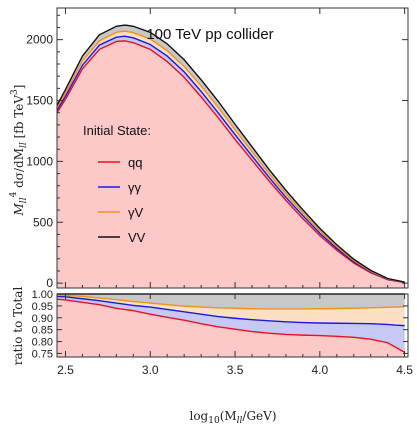 Image resolution: width=417 pixels, height=431 pixels. I want to click on legend-label-gamma-gamma: γγ, so click(135, 187).